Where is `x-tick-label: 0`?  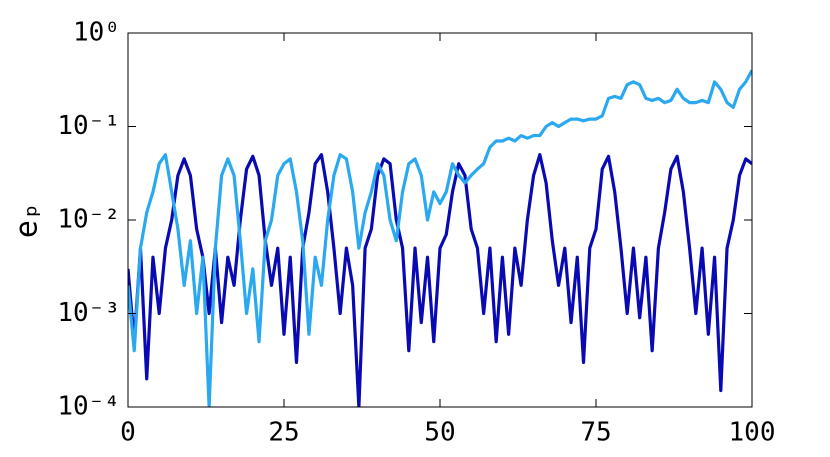 x-tick-label: 0 is located at coordinates (128, 433).